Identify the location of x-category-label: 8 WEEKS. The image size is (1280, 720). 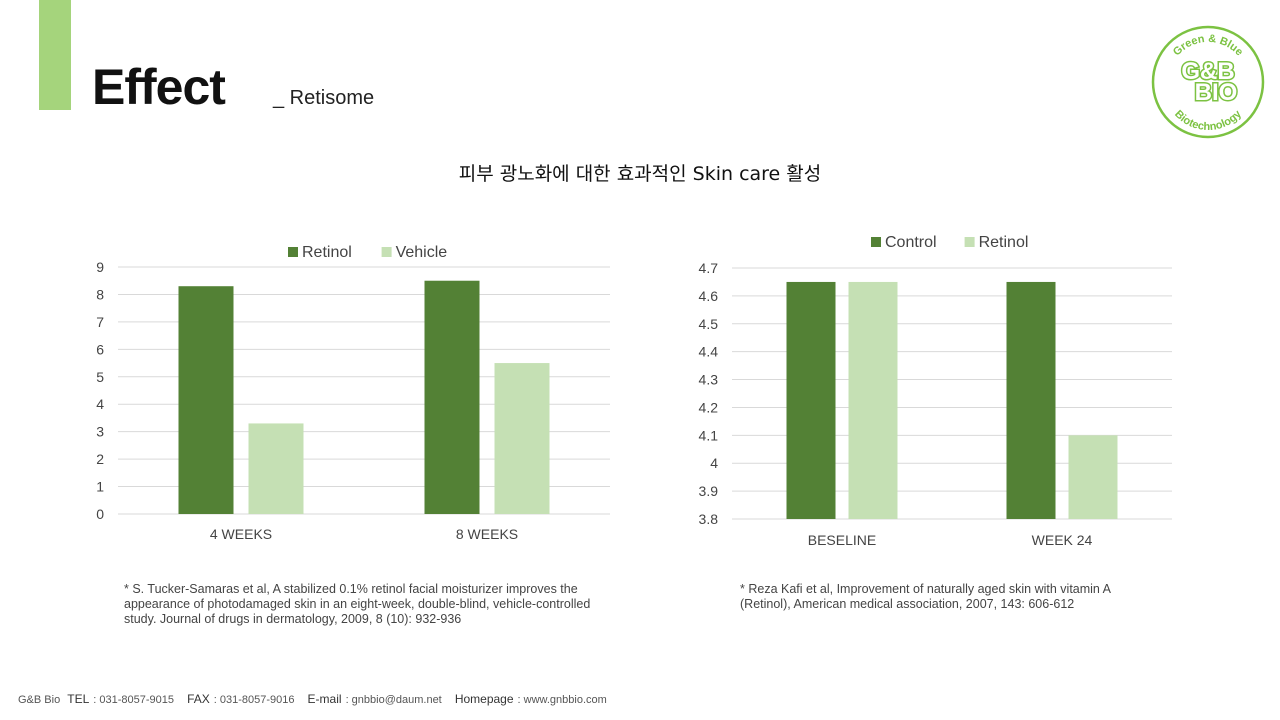
(487, 534).